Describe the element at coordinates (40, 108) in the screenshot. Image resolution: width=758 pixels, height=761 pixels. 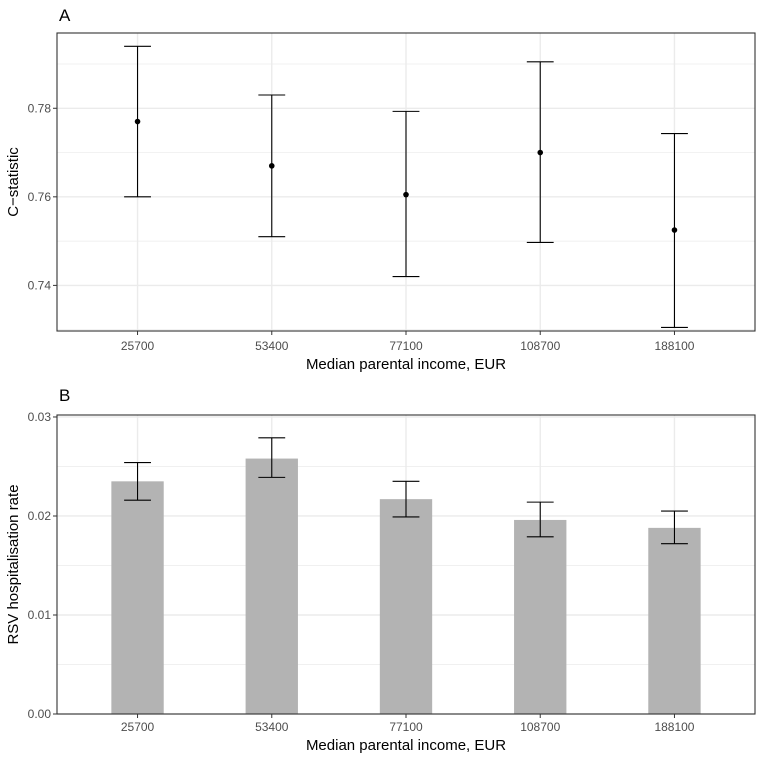
I see `y-tick-label: 0.78` at that location.